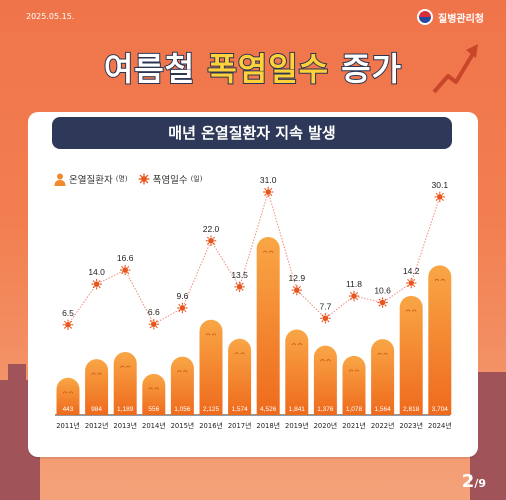 This screenshot has width=506, height=500. Describe the element at coordinates (354, 409) in the screenshot. I see `bar-value-label: 1,078` at that location.